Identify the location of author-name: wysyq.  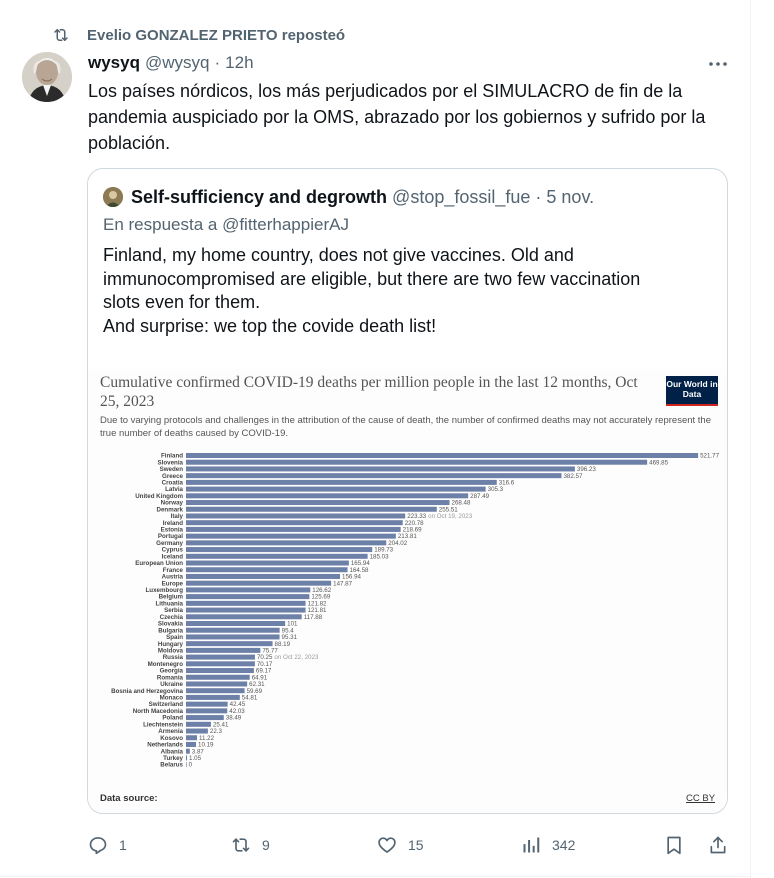
(114, 62).